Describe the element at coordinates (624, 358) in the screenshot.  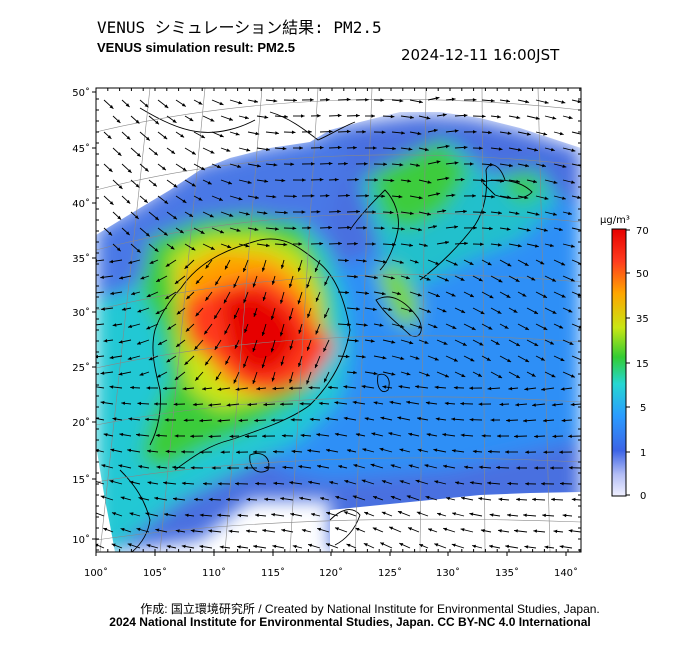
I see `colorbar: μg/m³ 70 50 35 15 5 1 0` at that location.